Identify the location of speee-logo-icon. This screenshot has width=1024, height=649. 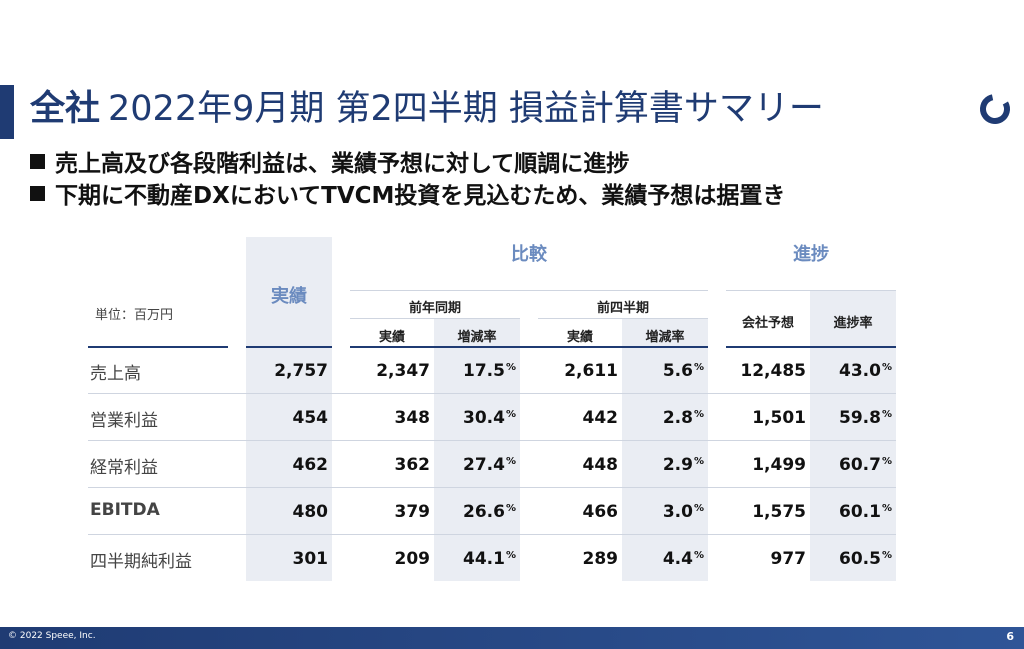
(995, 109).